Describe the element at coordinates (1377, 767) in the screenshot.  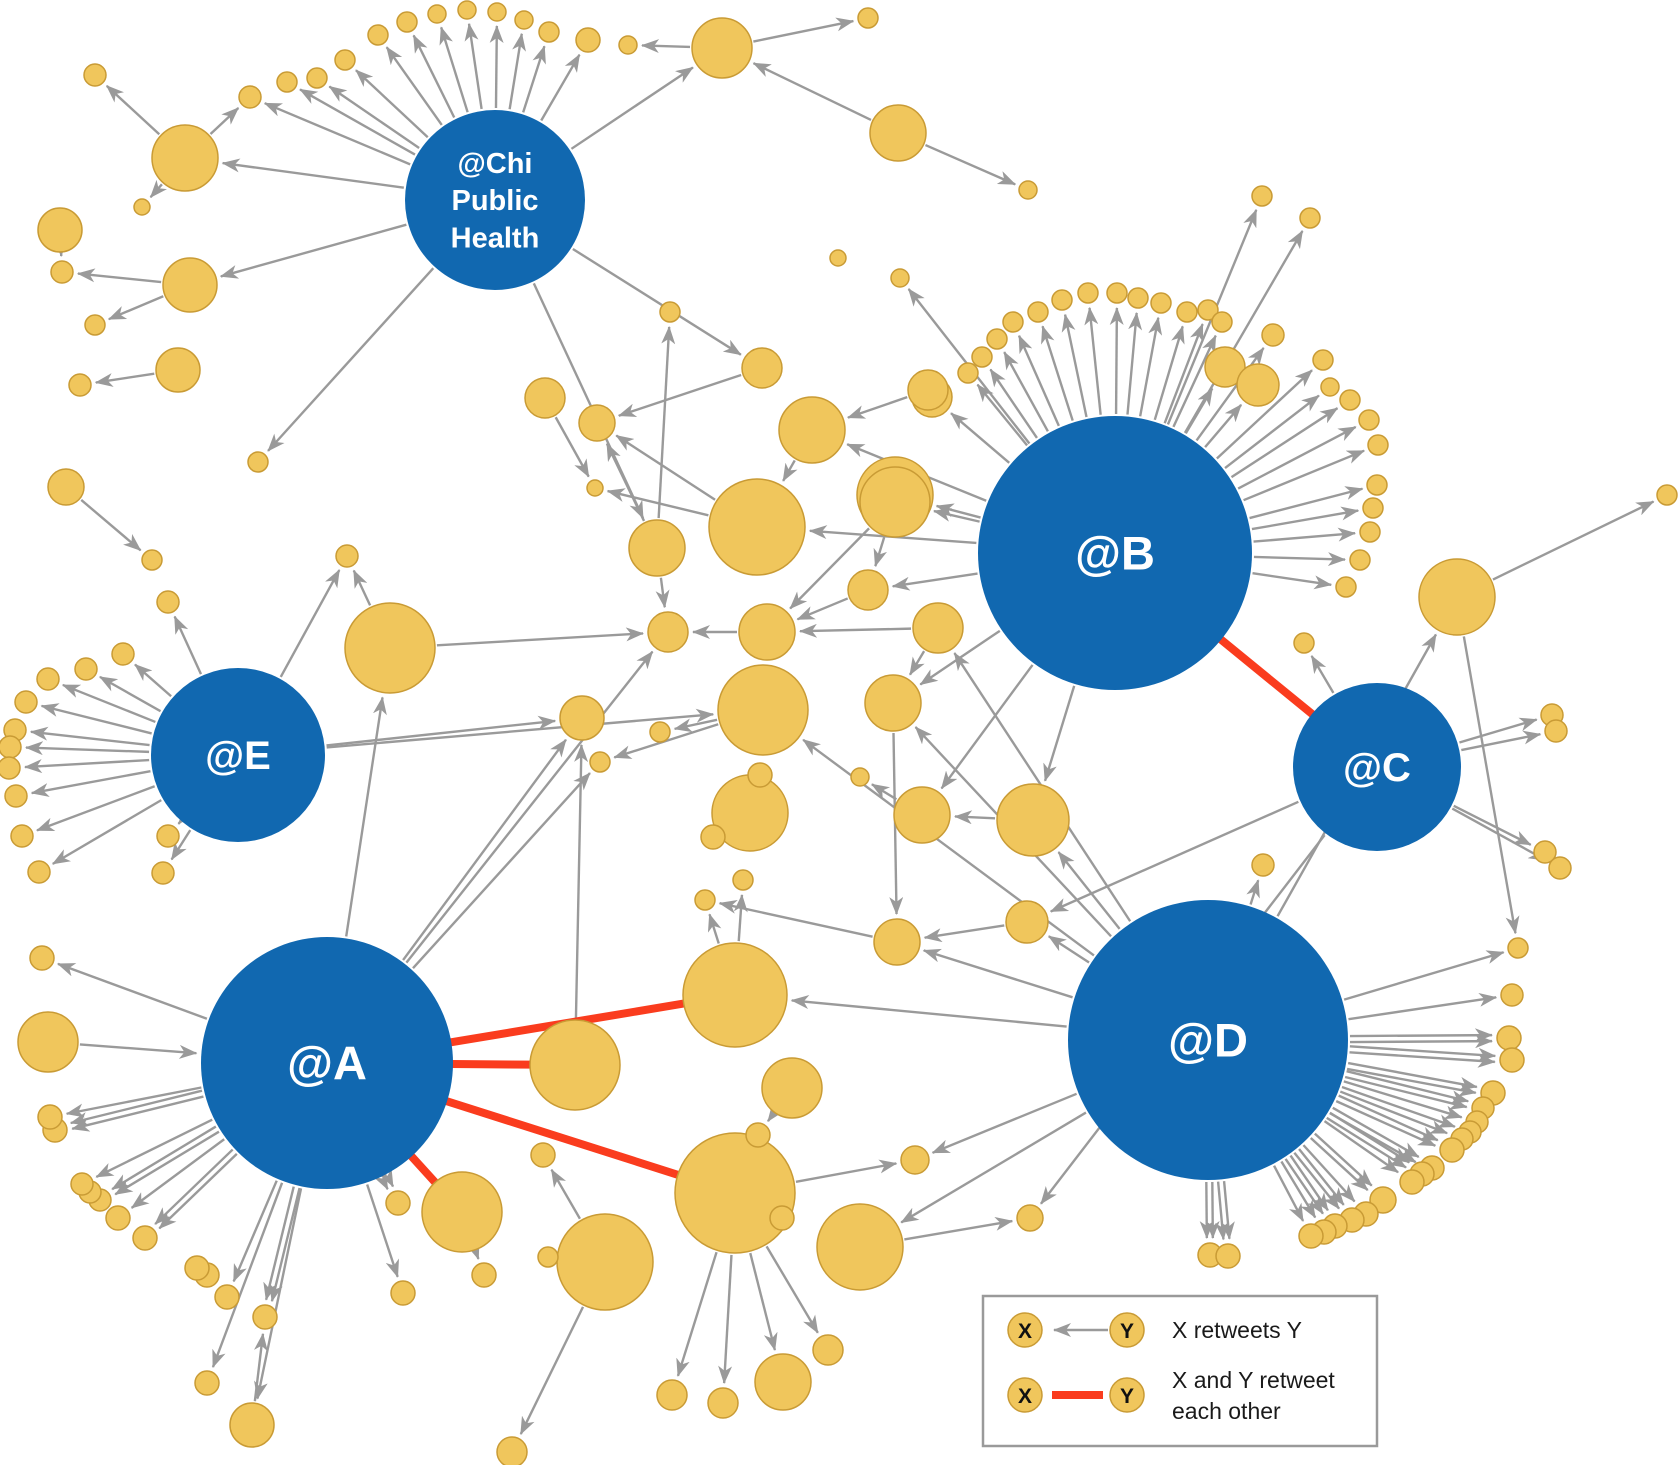
I see `hub-node-c` at that location.